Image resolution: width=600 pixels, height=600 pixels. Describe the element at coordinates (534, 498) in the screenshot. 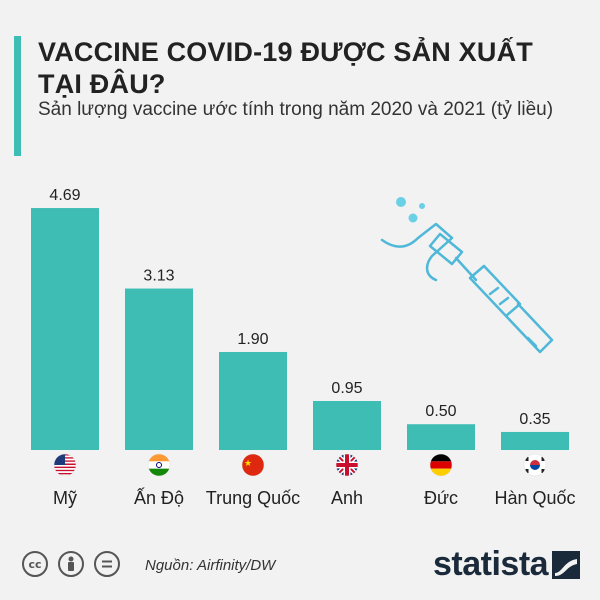

I see `category-label-6: Hàn Quốc` at that location.